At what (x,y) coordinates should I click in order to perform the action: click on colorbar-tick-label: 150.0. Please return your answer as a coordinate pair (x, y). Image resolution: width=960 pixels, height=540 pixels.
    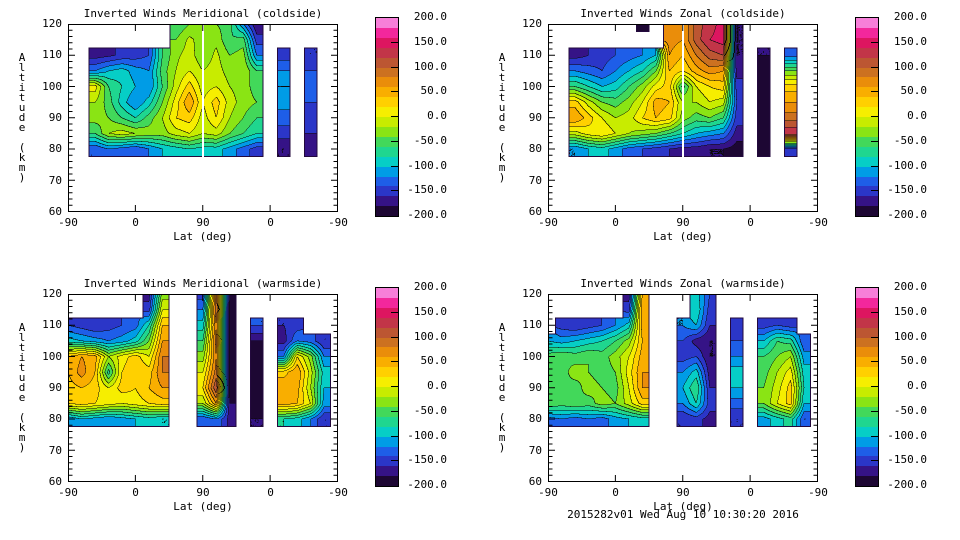
    Looking at the image, I should click on (910, 41).